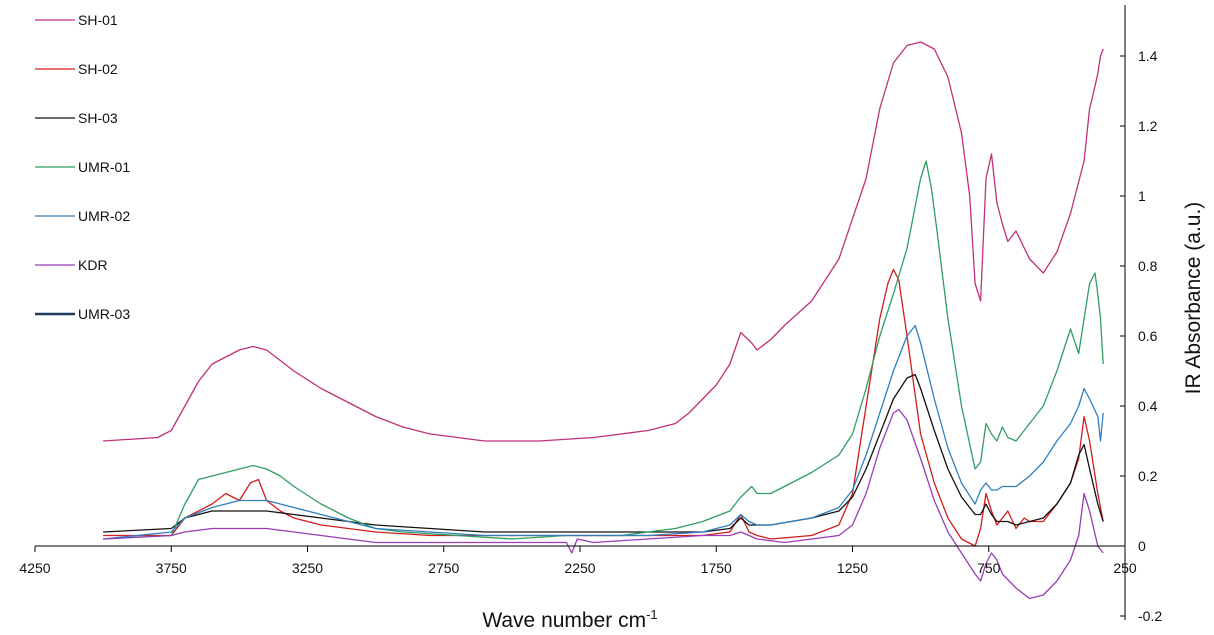 The height and width of the screenshot is (635, 1214). Describe the element at coordinates (1148, 336) in the screenshot. I see `y-tick-label: 0.6` at that location.